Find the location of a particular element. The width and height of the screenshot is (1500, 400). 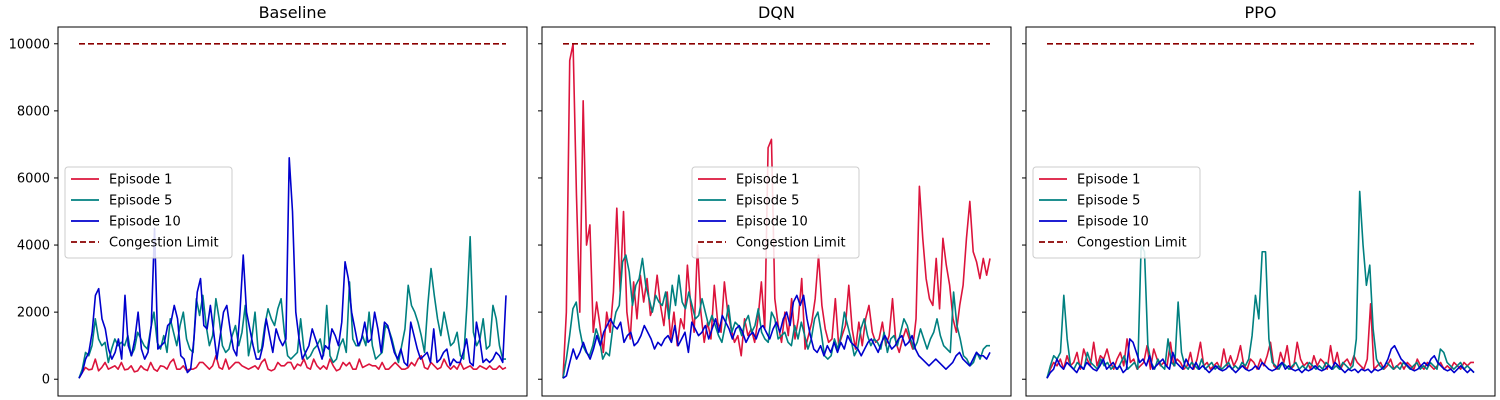

panel-title: DQN is located at coordinates (776, 12).